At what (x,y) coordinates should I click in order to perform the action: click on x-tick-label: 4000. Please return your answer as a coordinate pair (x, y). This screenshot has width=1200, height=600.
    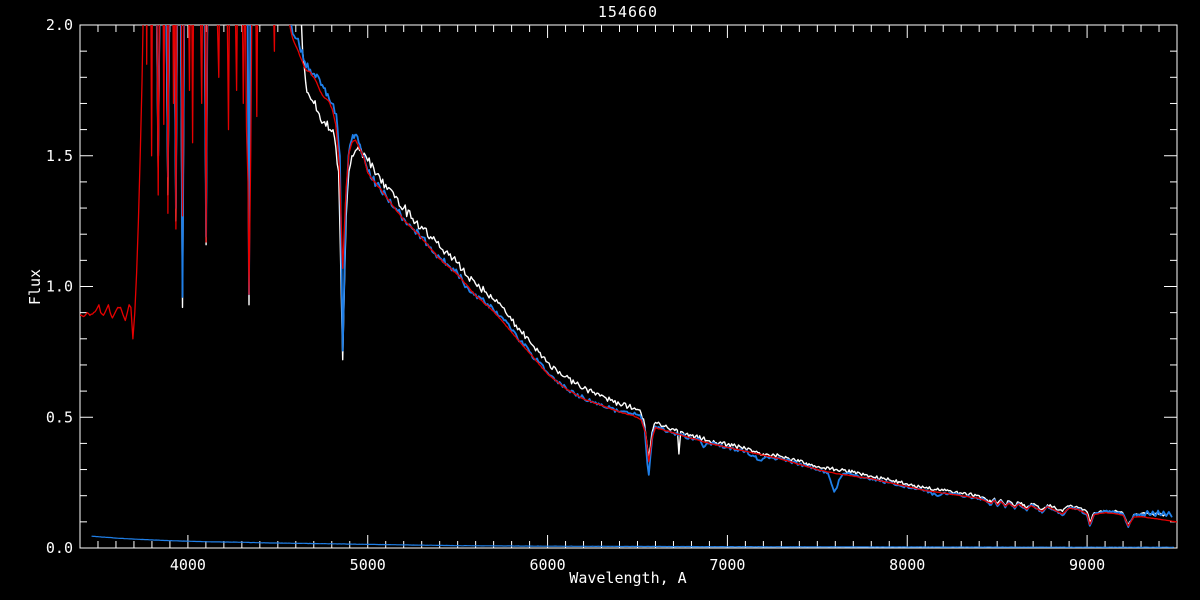
    Looking at the image, I should click on (188, 565).